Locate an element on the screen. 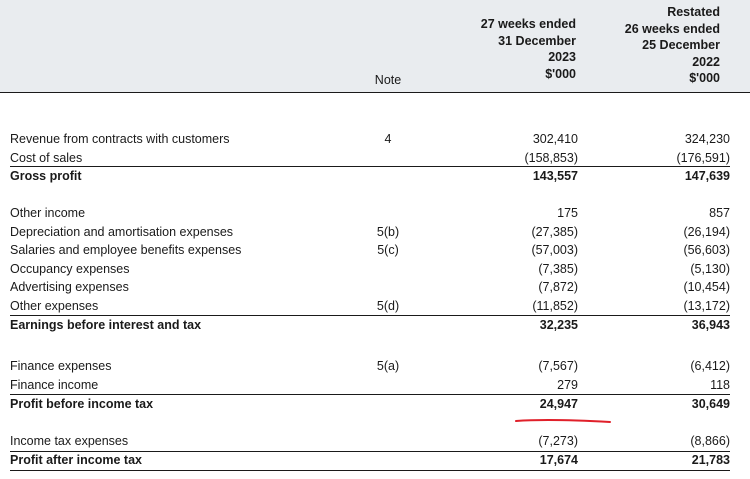  table-row: Occupancy expenses (7,385) (5,130) is located at coordinates (370, 268).